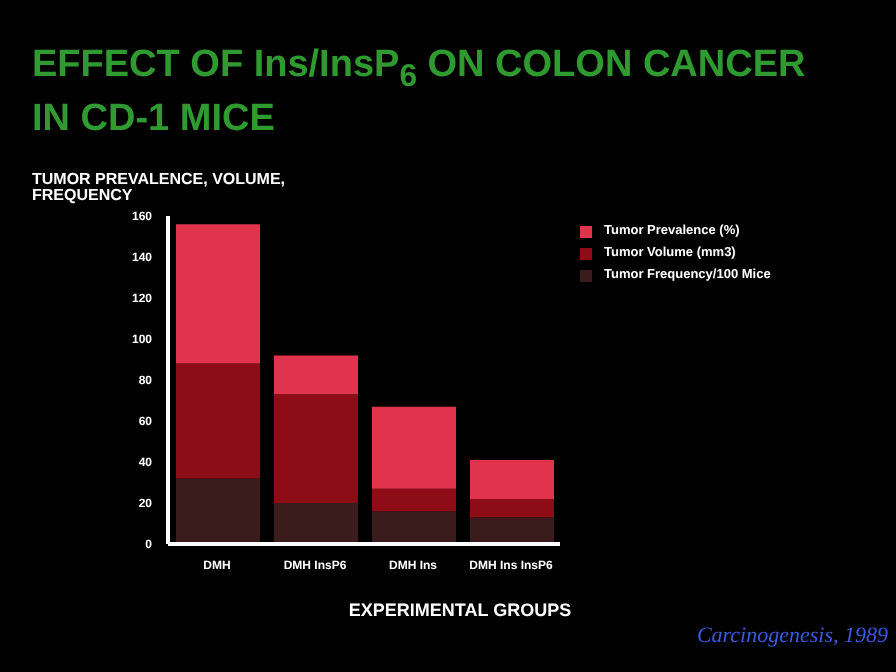 This screenshot has width=896, height=672. What do you see at coordinates (419, 92) in the screenshot?
I see `chart-title: EFFECT OF Ins/InsP$_{6}$ ON COLON CANCER IN CD-1 MICE` at bounding box center [419, 92].